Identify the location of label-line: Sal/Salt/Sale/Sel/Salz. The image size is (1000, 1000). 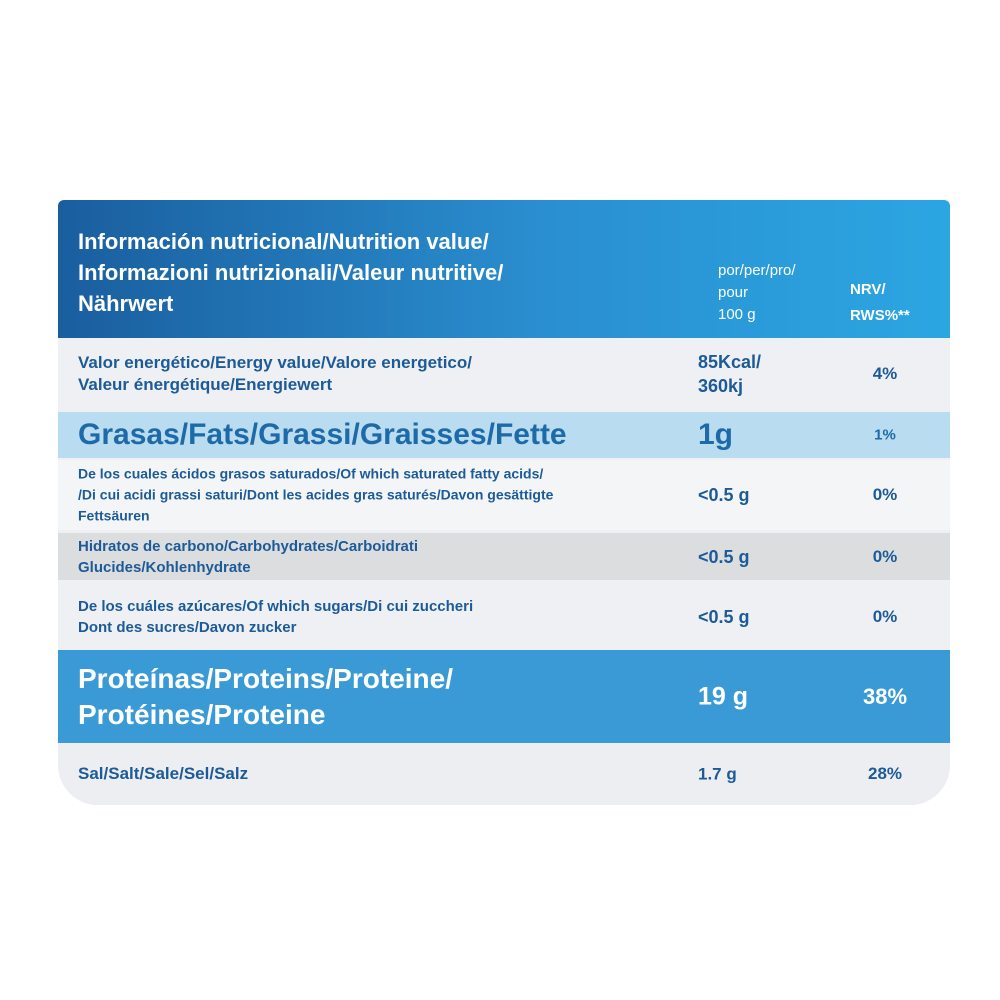
(163, 773).